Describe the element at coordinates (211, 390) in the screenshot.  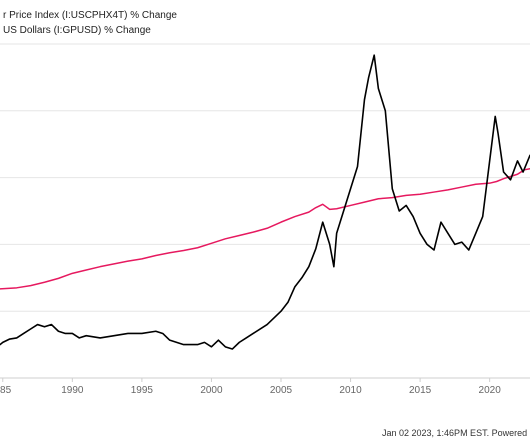
I see `x-tick-label: 2000` at that location.